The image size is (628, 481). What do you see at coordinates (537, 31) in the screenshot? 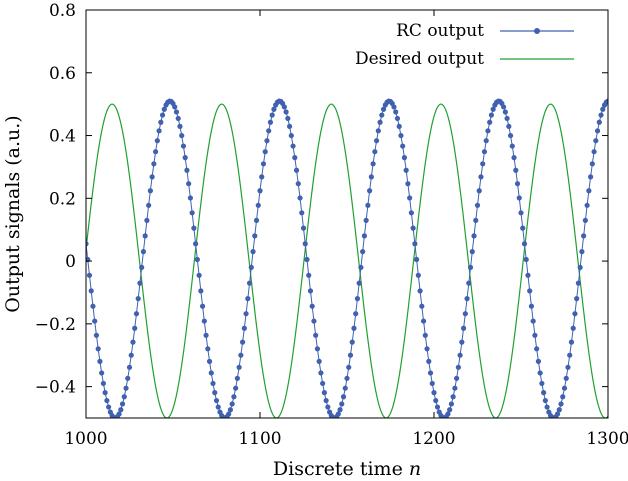
I see `legend-marker-rc-output` at bounding box center [537, 31].